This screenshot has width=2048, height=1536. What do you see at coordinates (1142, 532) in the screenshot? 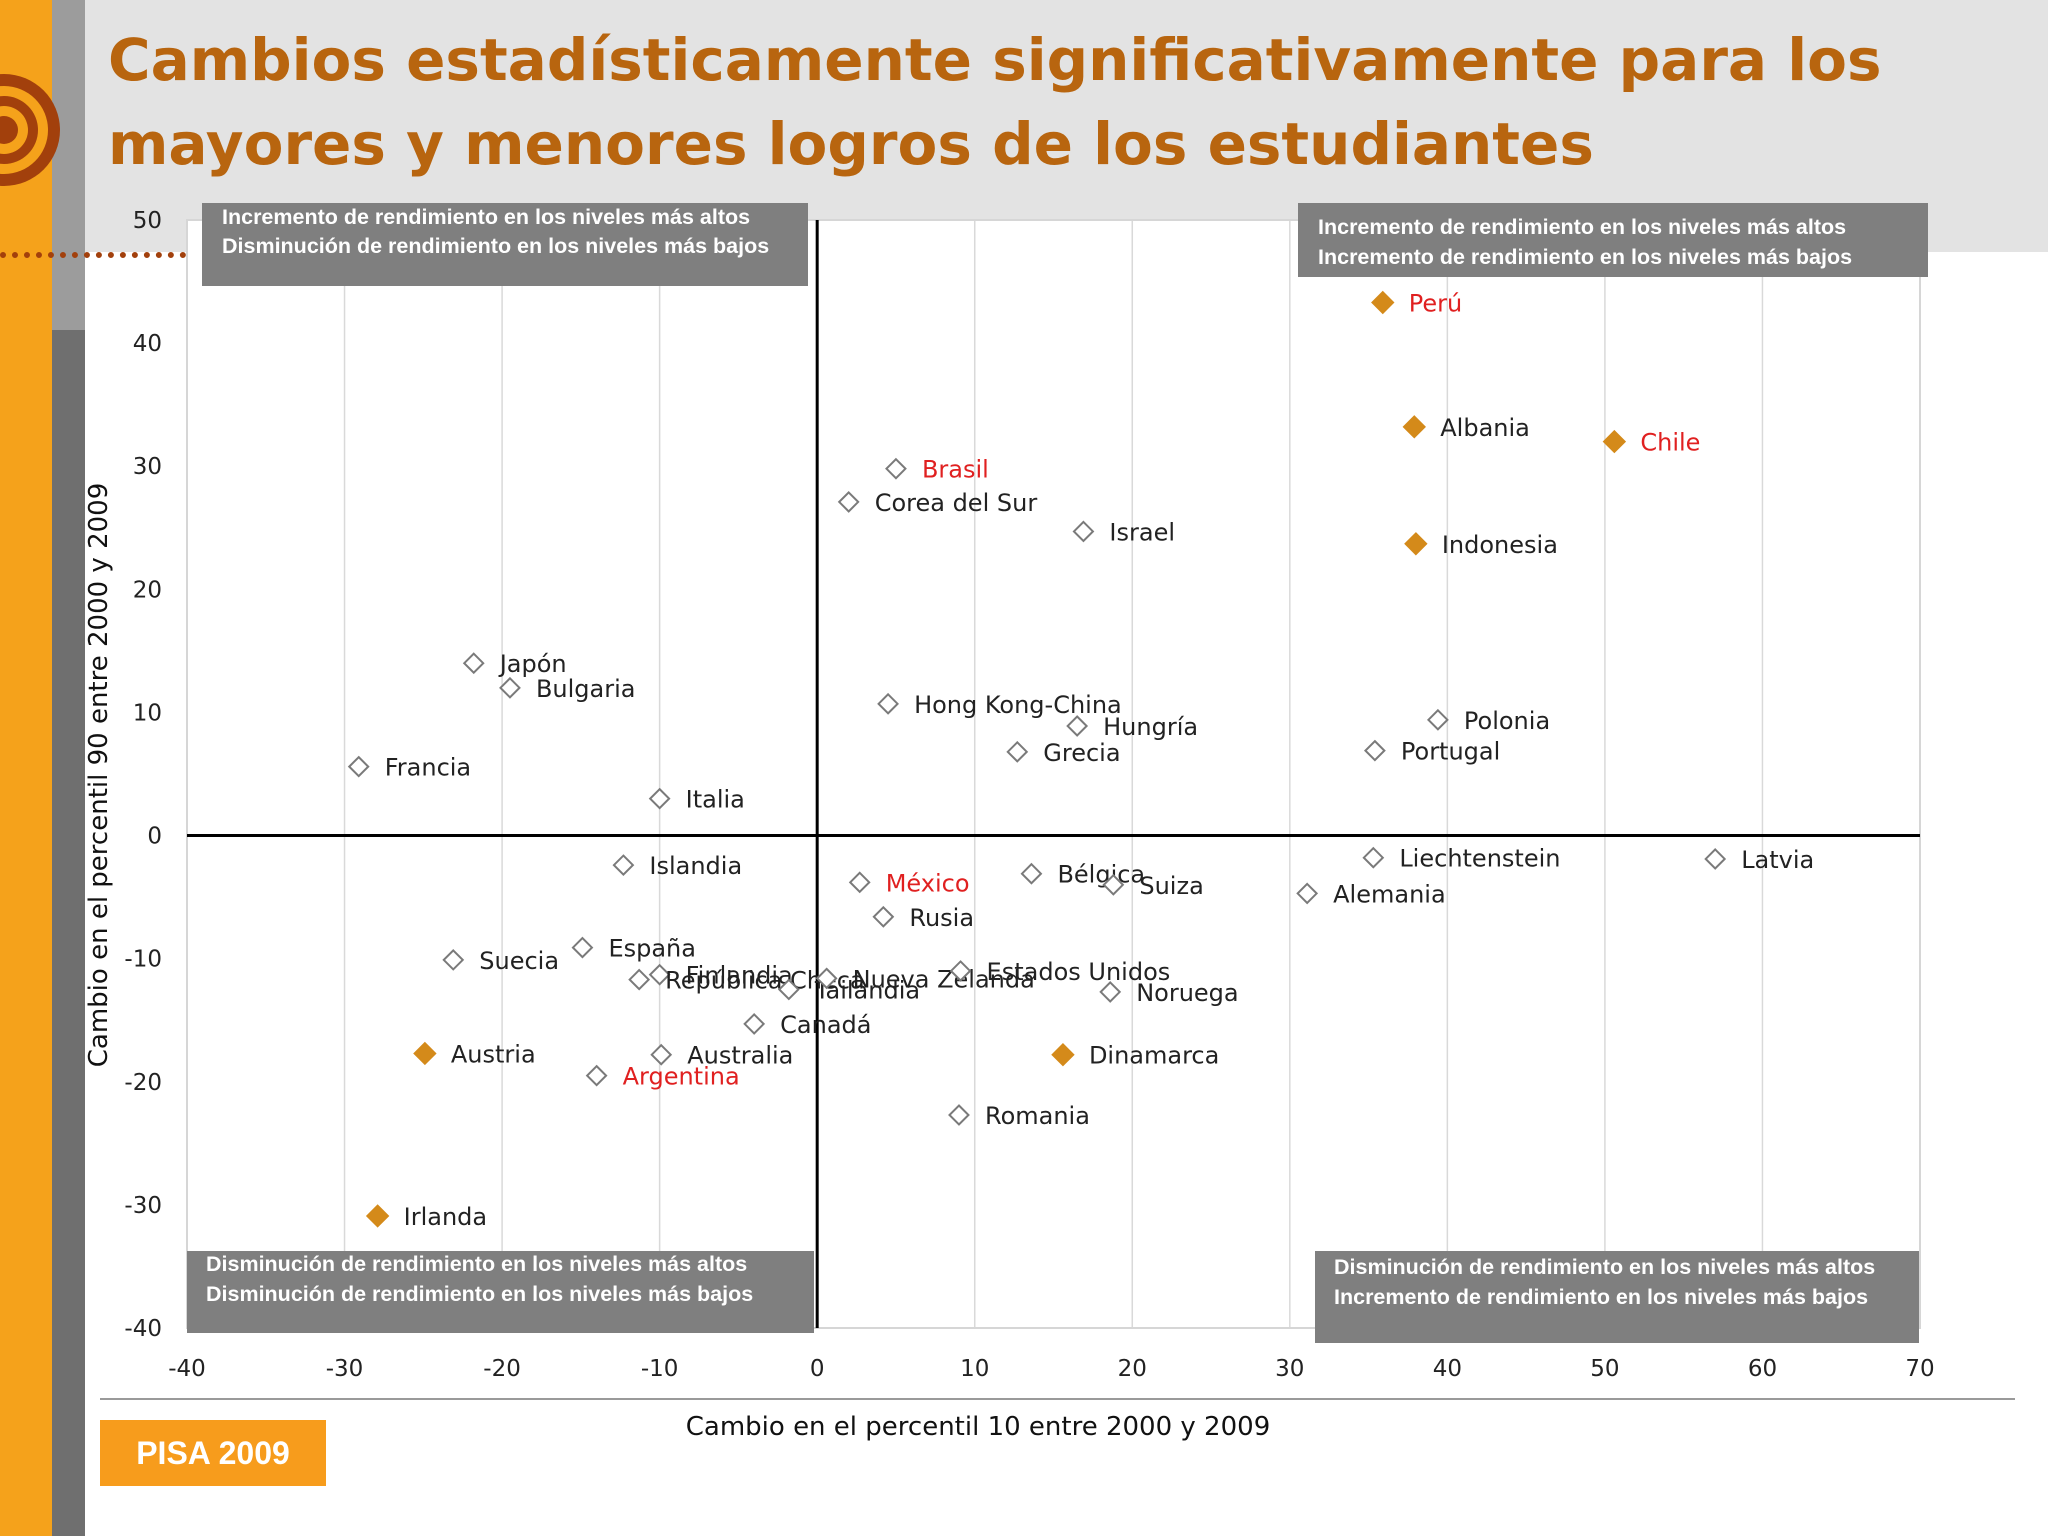
I see `data-point-label: Israel` at bounding box center [1142, 532].